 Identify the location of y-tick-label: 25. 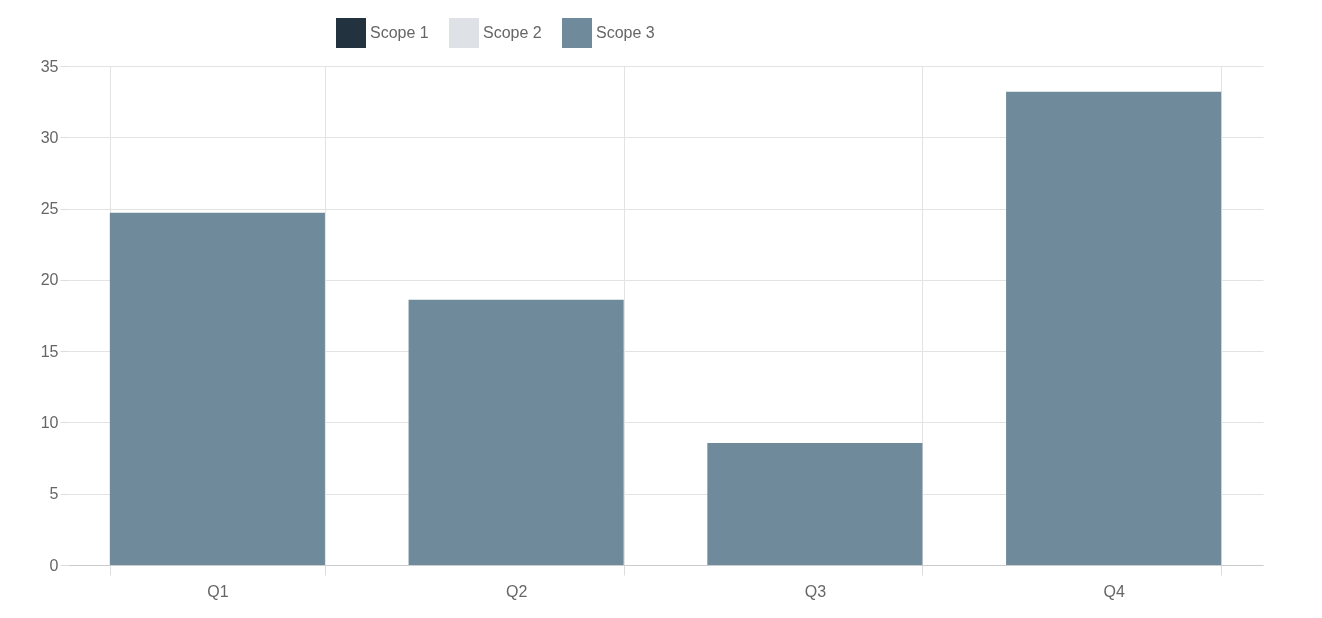
(49, 209).